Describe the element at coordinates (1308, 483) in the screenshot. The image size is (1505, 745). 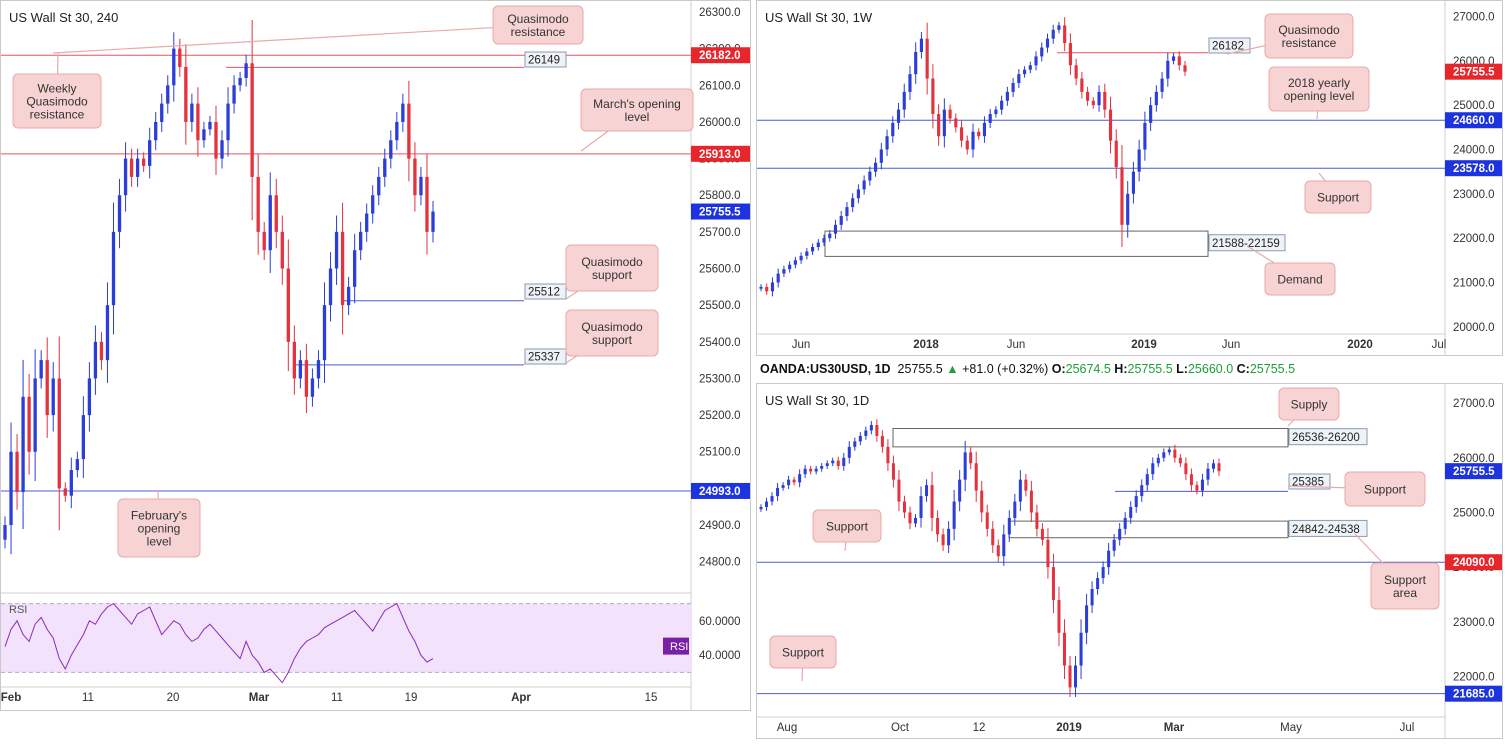
I see `level-label: 25385` at that location.